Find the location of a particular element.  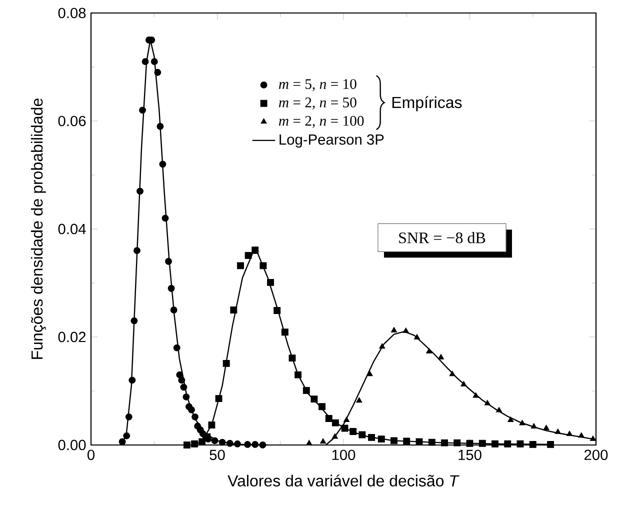

annotation: SNR = −8 dB is located at coordinates (442, 238).